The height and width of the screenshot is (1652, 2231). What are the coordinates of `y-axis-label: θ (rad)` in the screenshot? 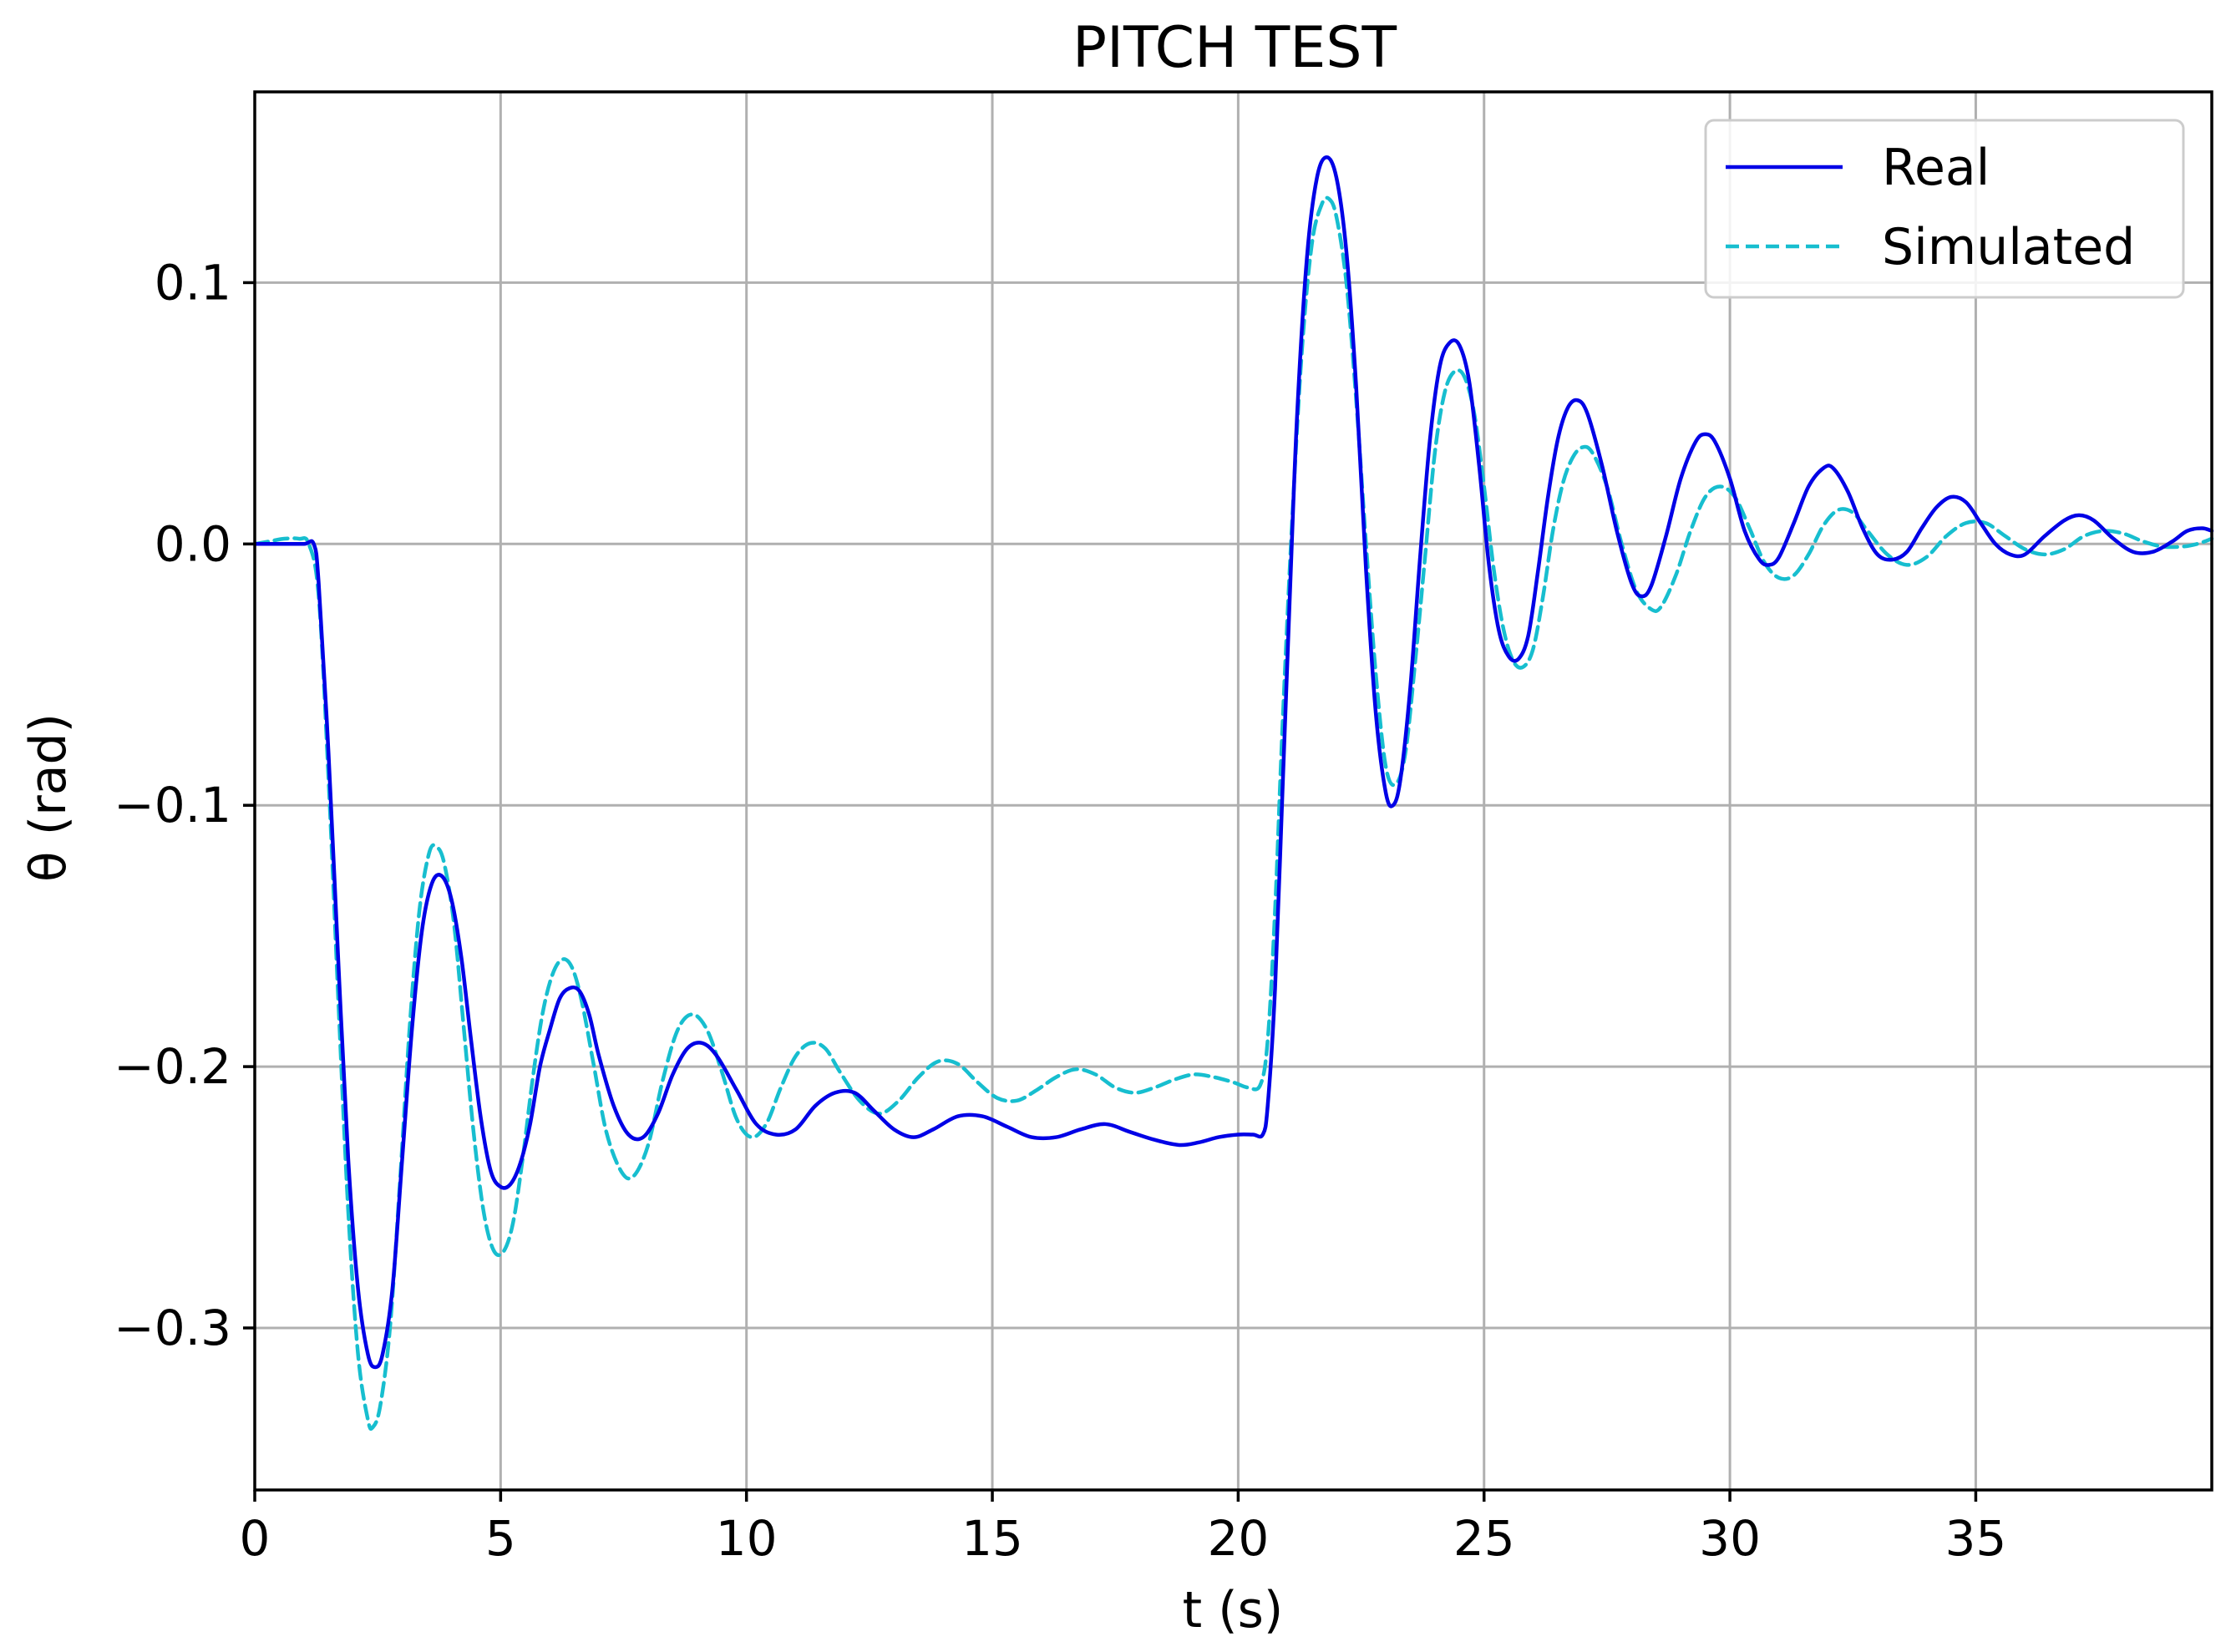 It's located at (48, 797).